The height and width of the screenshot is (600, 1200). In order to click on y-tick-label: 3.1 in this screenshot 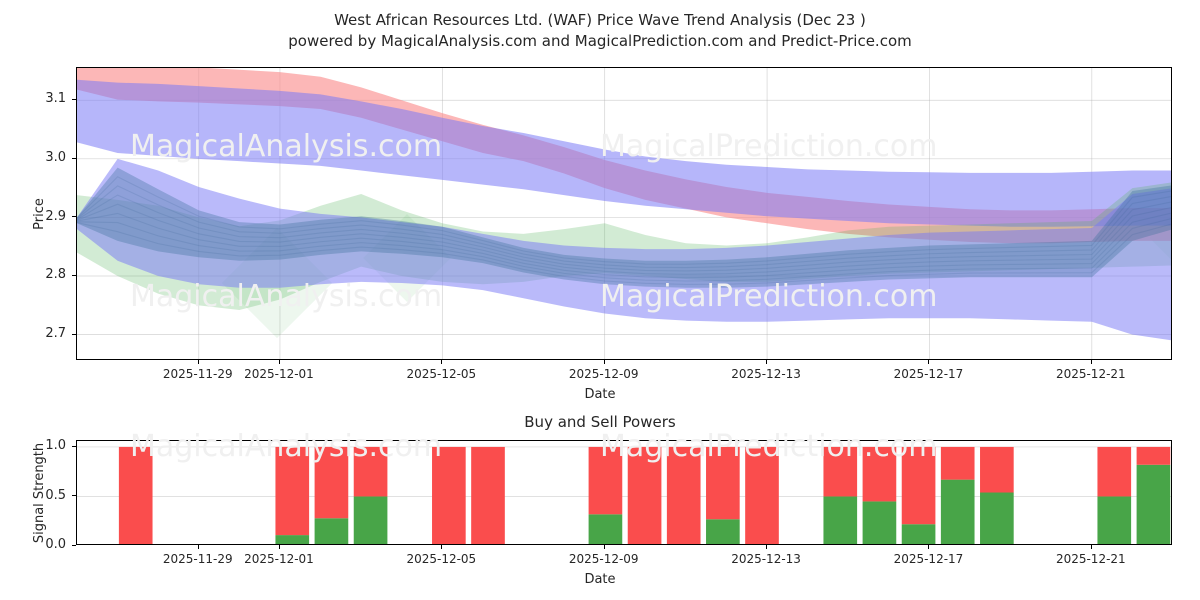, I will do `click(55, 99)`.